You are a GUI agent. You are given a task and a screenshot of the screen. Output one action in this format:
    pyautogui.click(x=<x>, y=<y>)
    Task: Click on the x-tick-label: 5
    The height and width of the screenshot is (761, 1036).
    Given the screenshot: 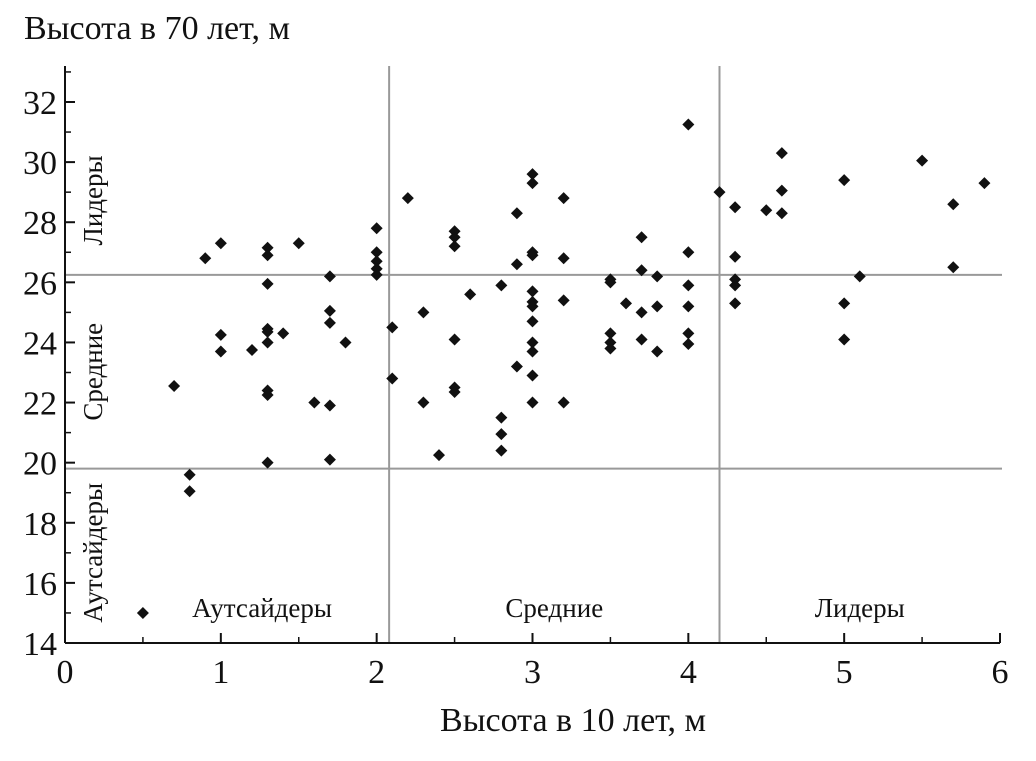 What is the action you would take?
    pyautogui.click(x=844, y=672)
    